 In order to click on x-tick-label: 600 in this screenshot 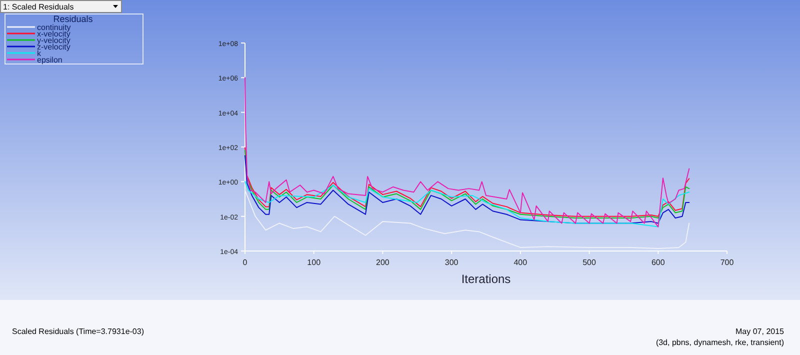, I will do `click(658, 262)`.